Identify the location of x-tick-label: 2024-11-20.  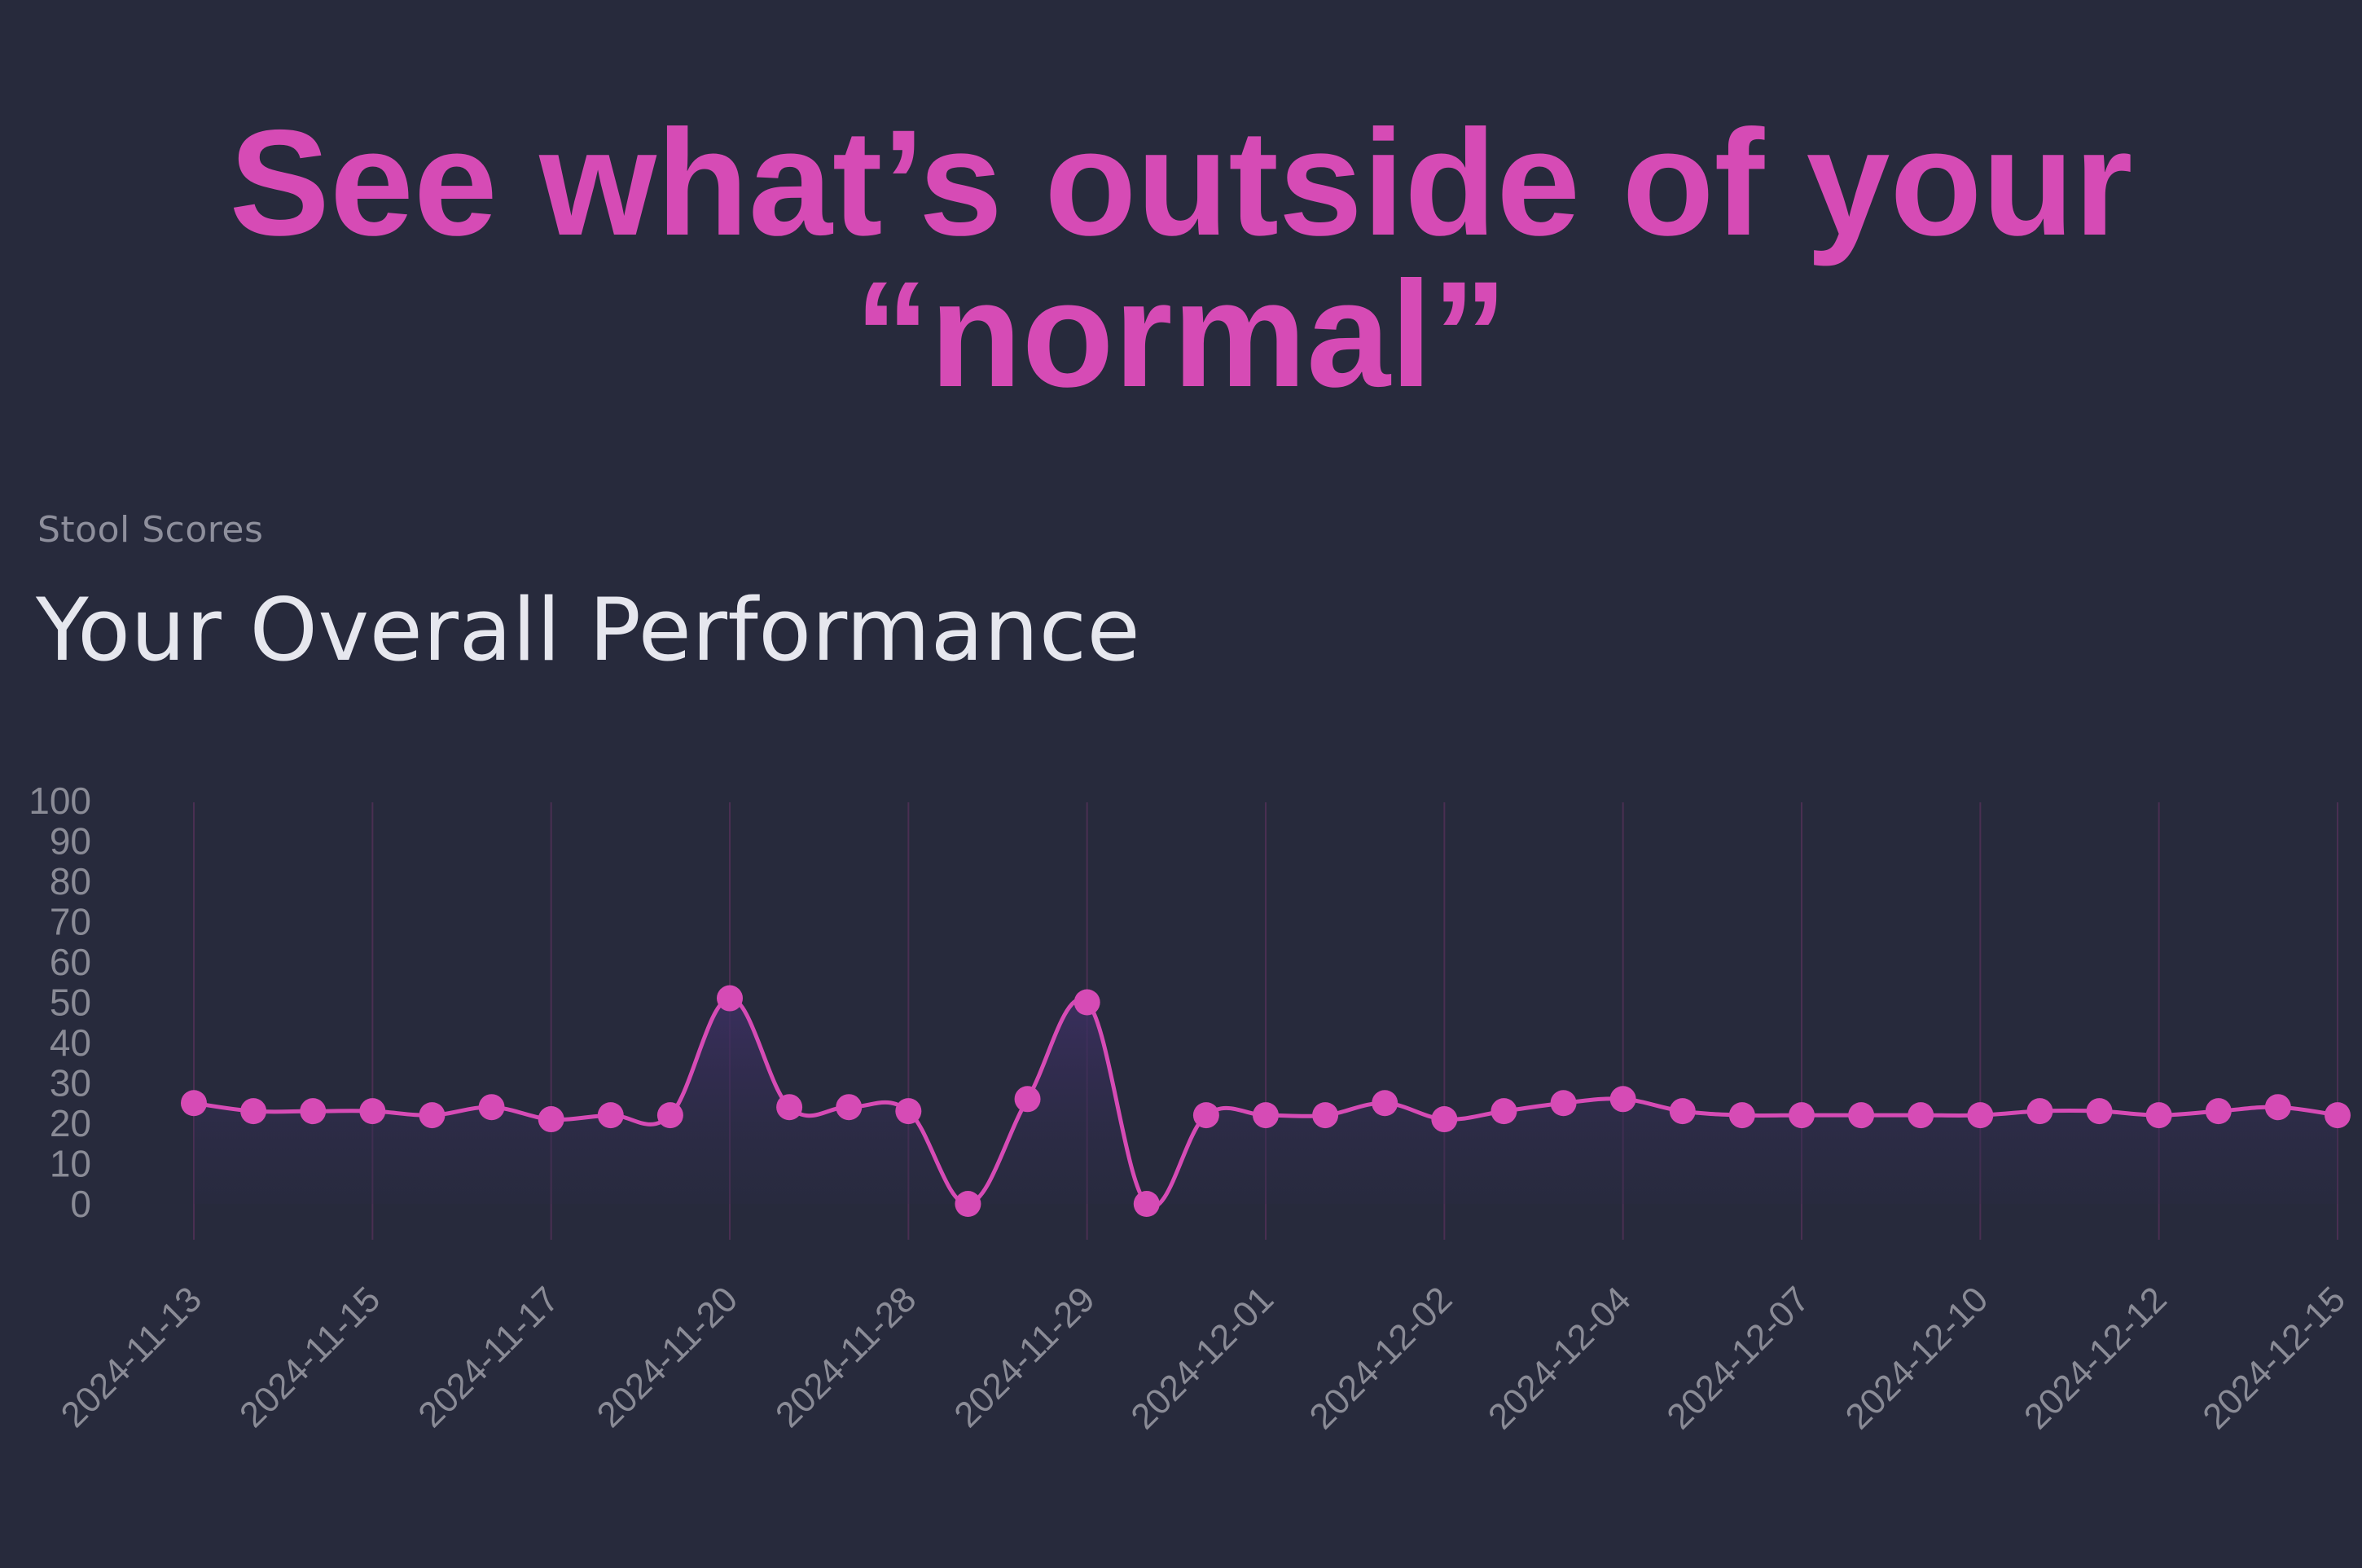
(667, 1356).